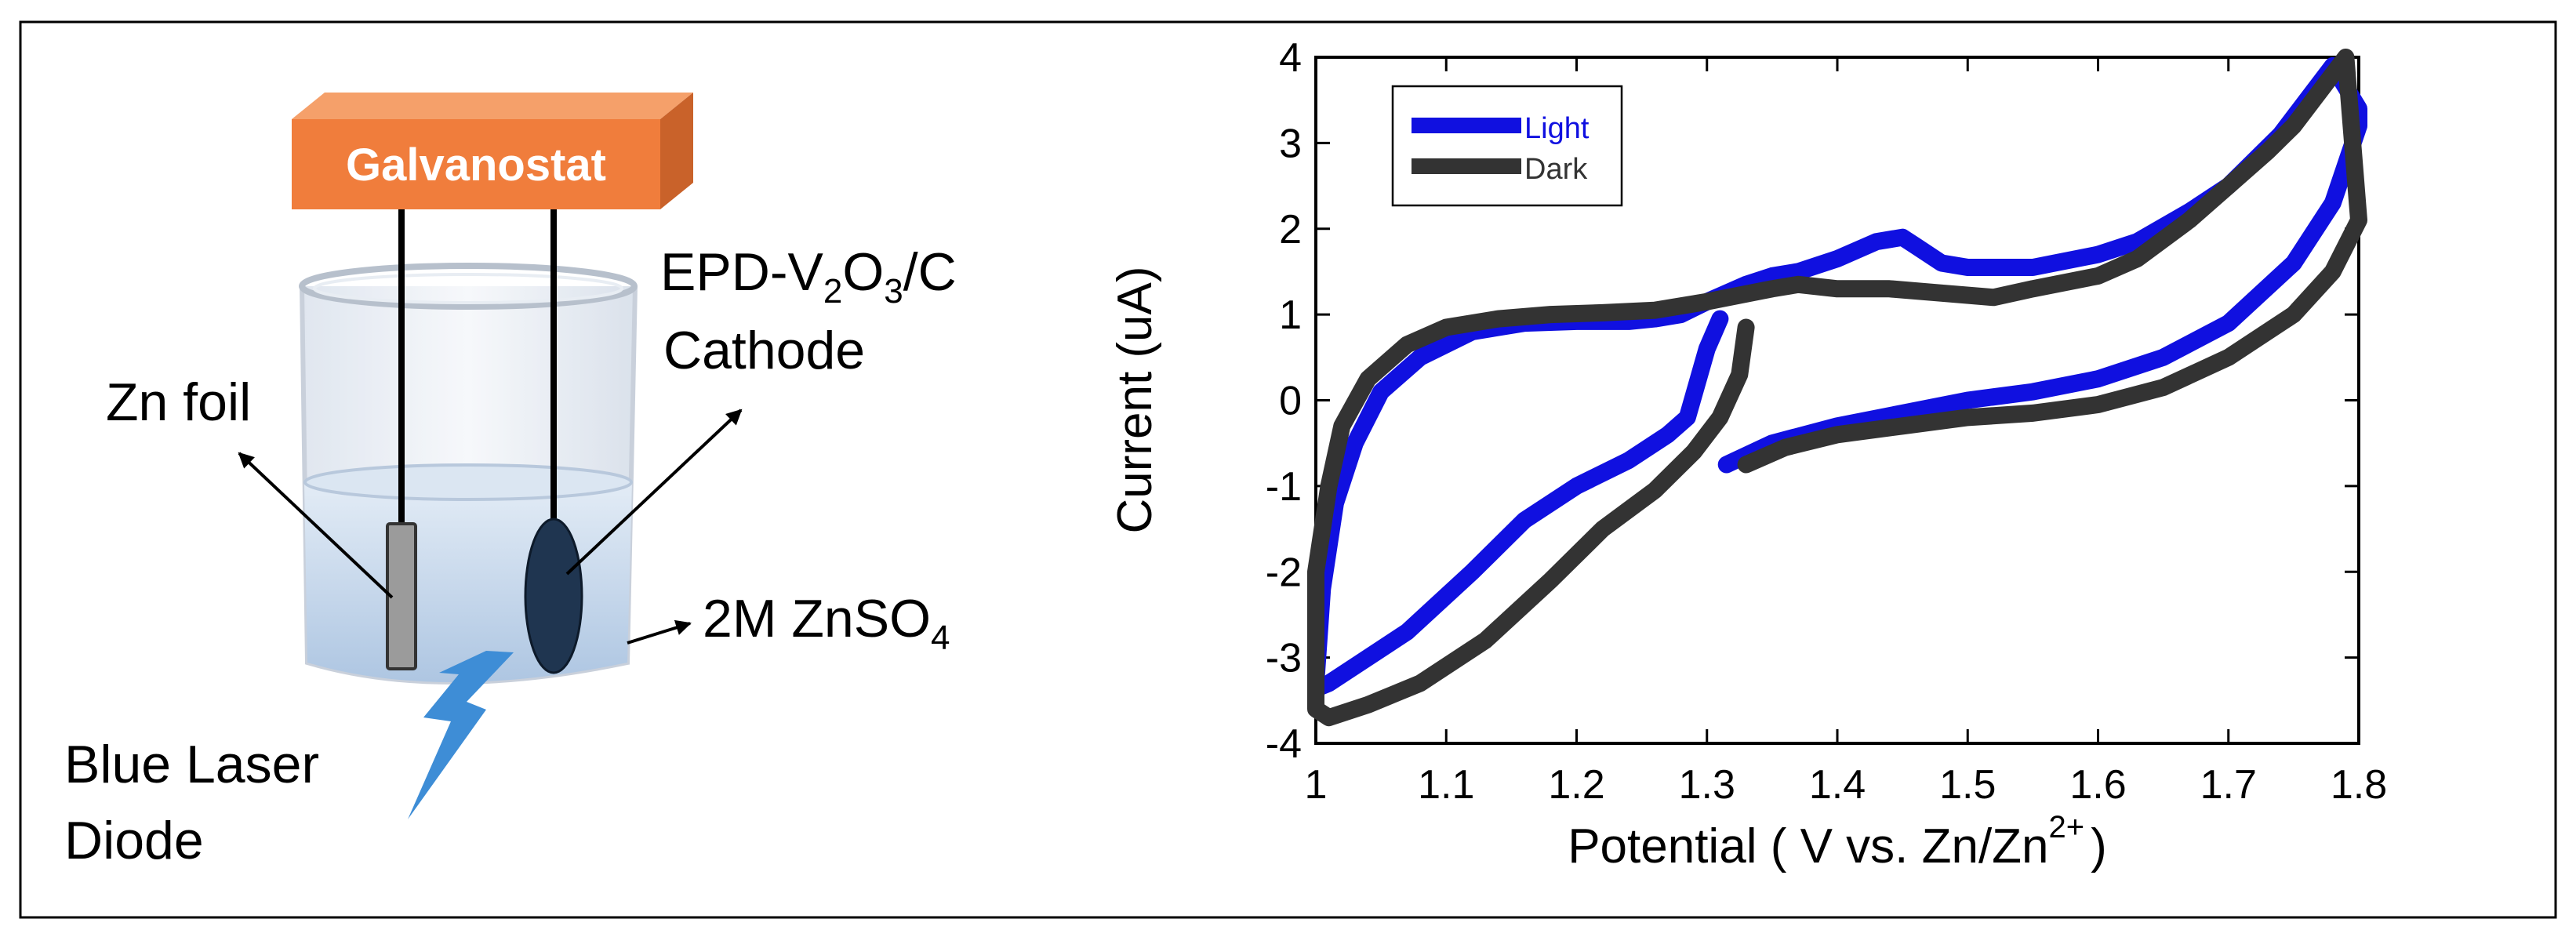 This screenshot has height=937, width=2576. What do you see at coordinates (1576, 785) in the screenshot?
I see `x-tick-label: 1.2` at bounding box center [1576, 785].